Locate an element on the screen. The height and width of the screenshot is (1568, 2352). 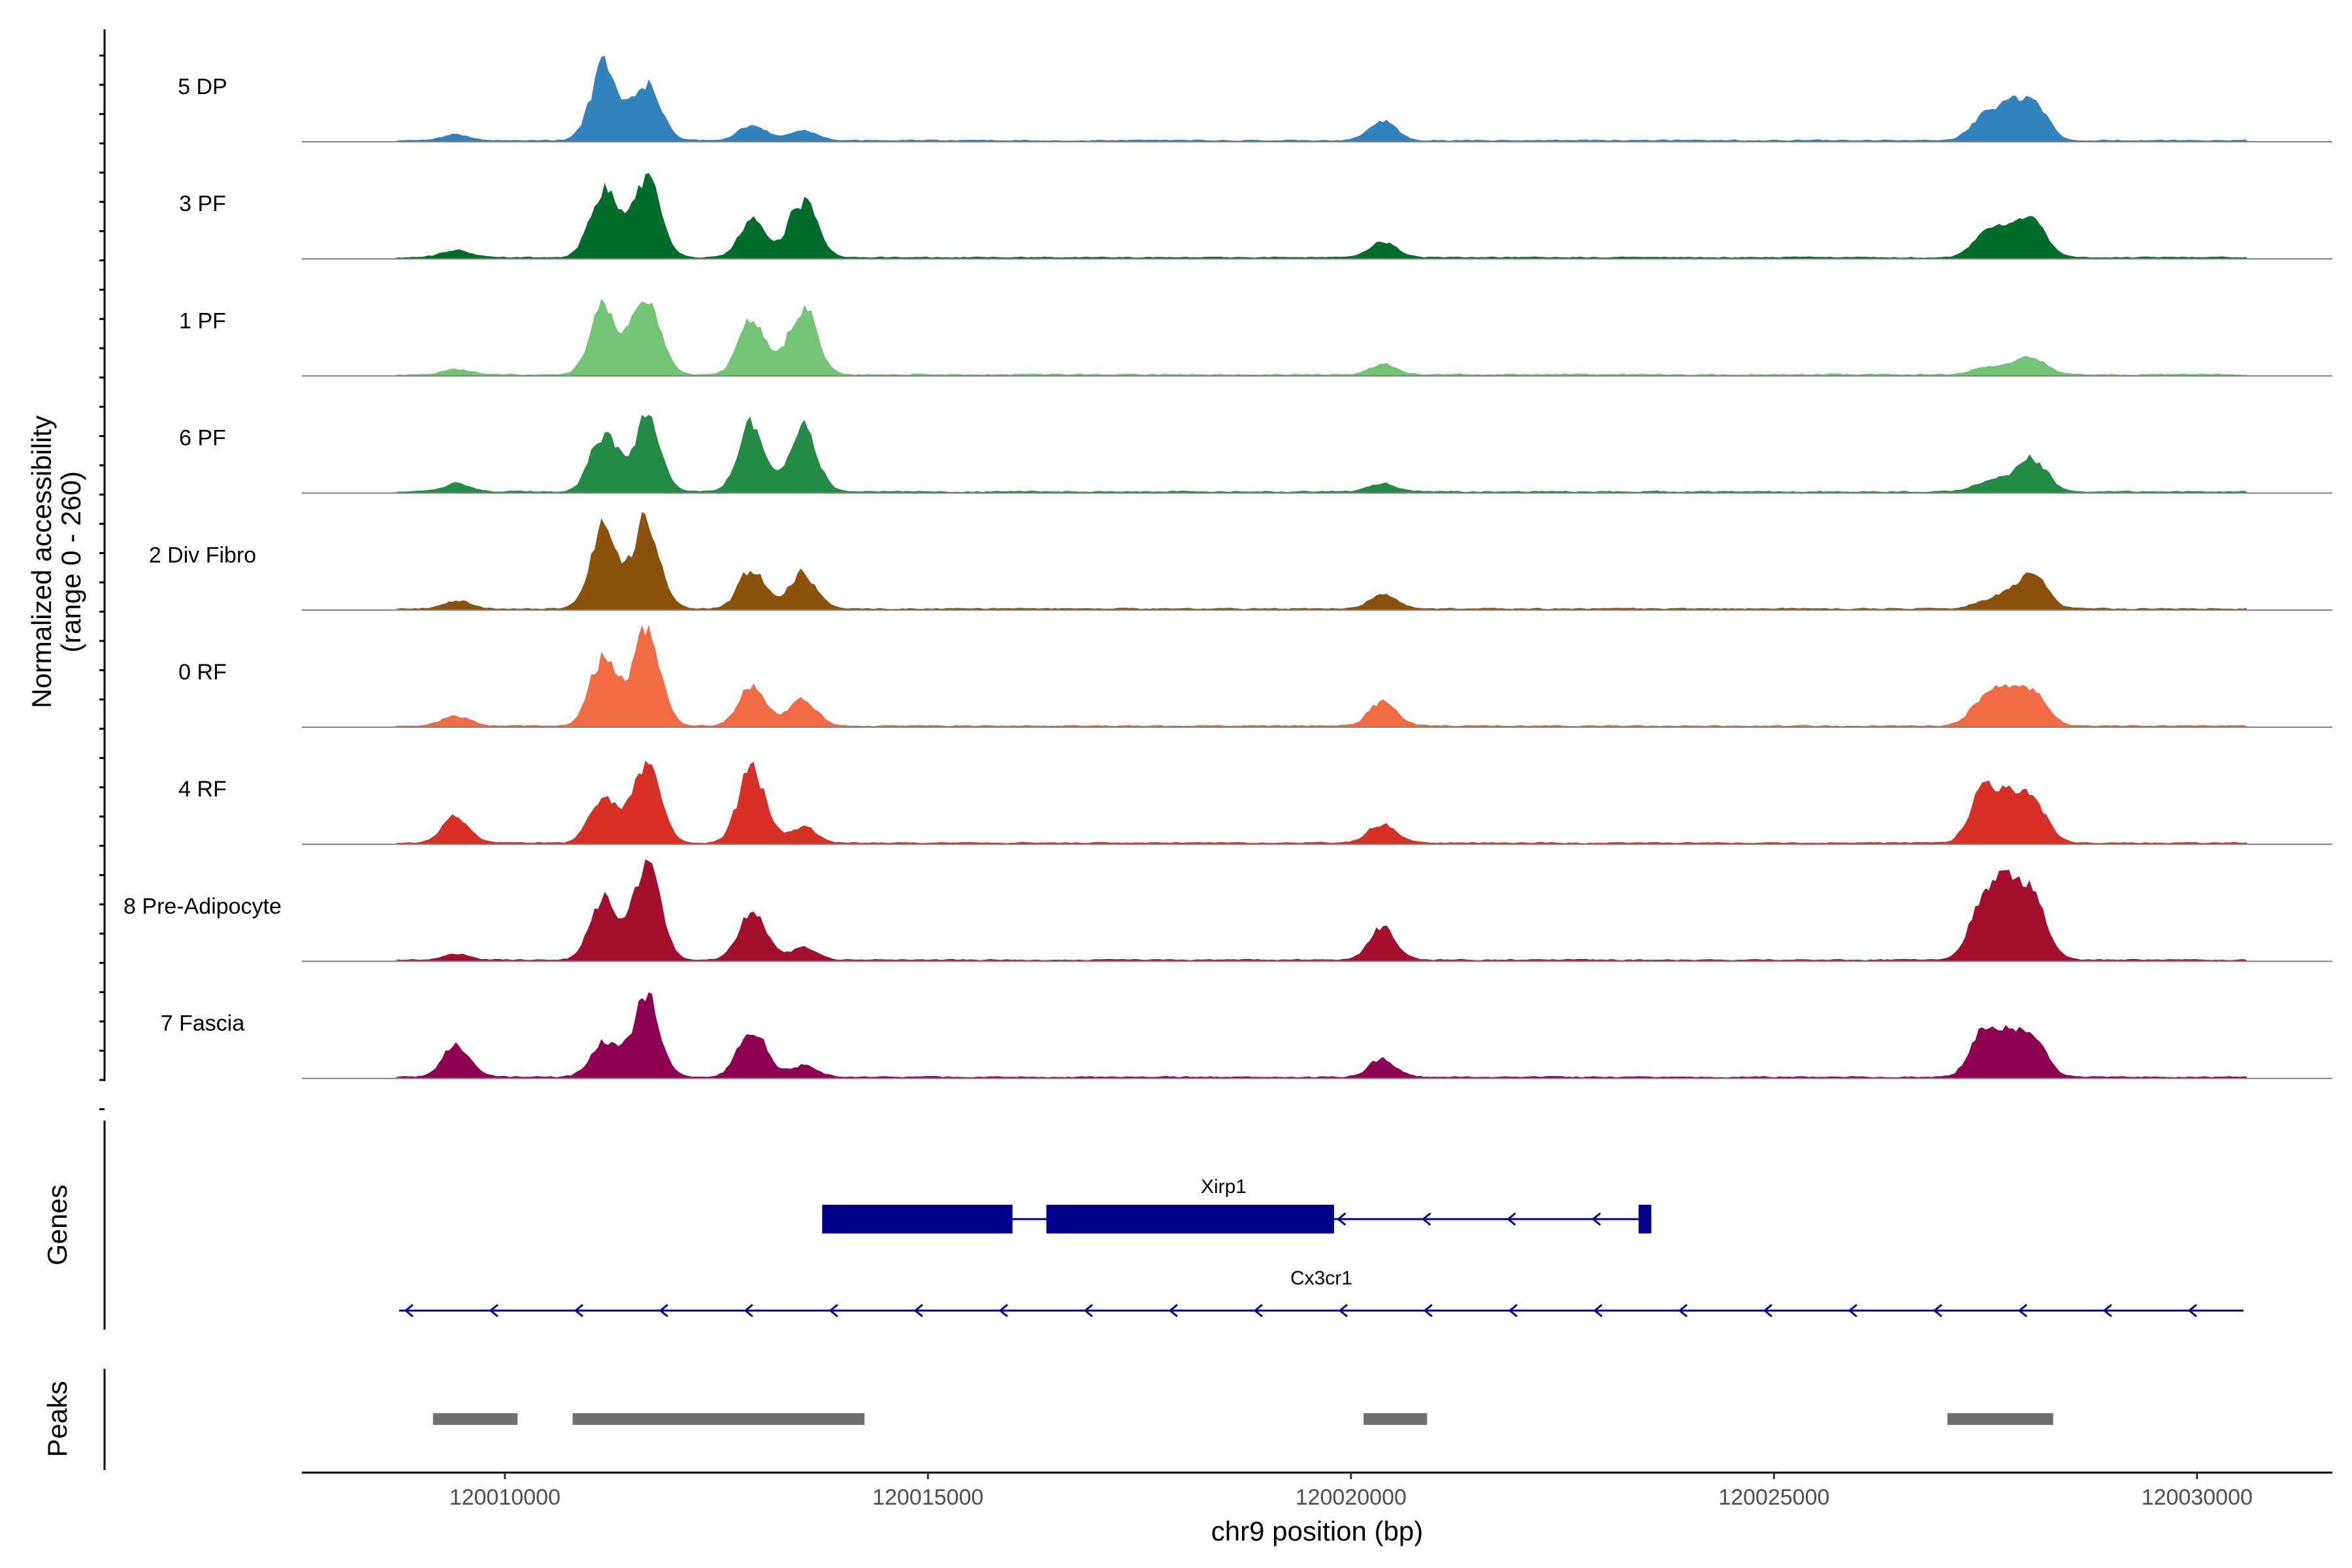
x-tick-label: 120015000 is located at coordinates (927, 1497).